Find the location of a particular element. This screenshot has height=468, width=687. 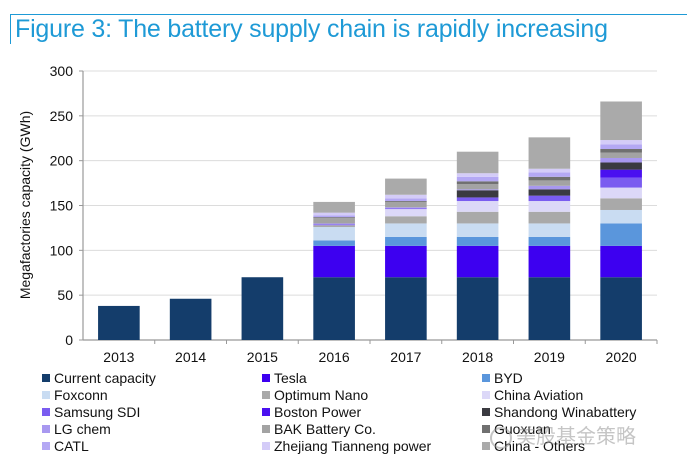

legend-item: Samsung SDI is located at coordinates (91, 412).